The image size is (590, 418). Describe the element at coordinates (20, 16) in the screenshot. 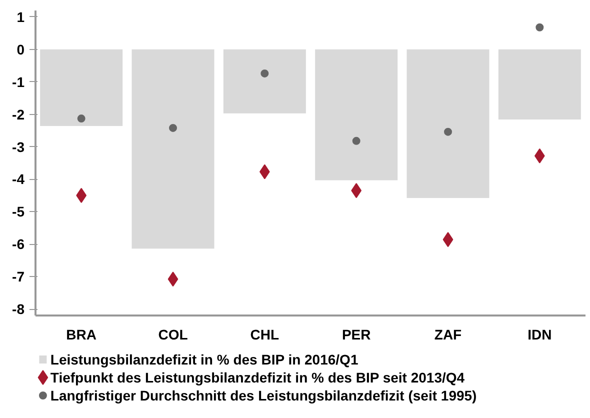

I see `y-tick-label: 1` at that location.